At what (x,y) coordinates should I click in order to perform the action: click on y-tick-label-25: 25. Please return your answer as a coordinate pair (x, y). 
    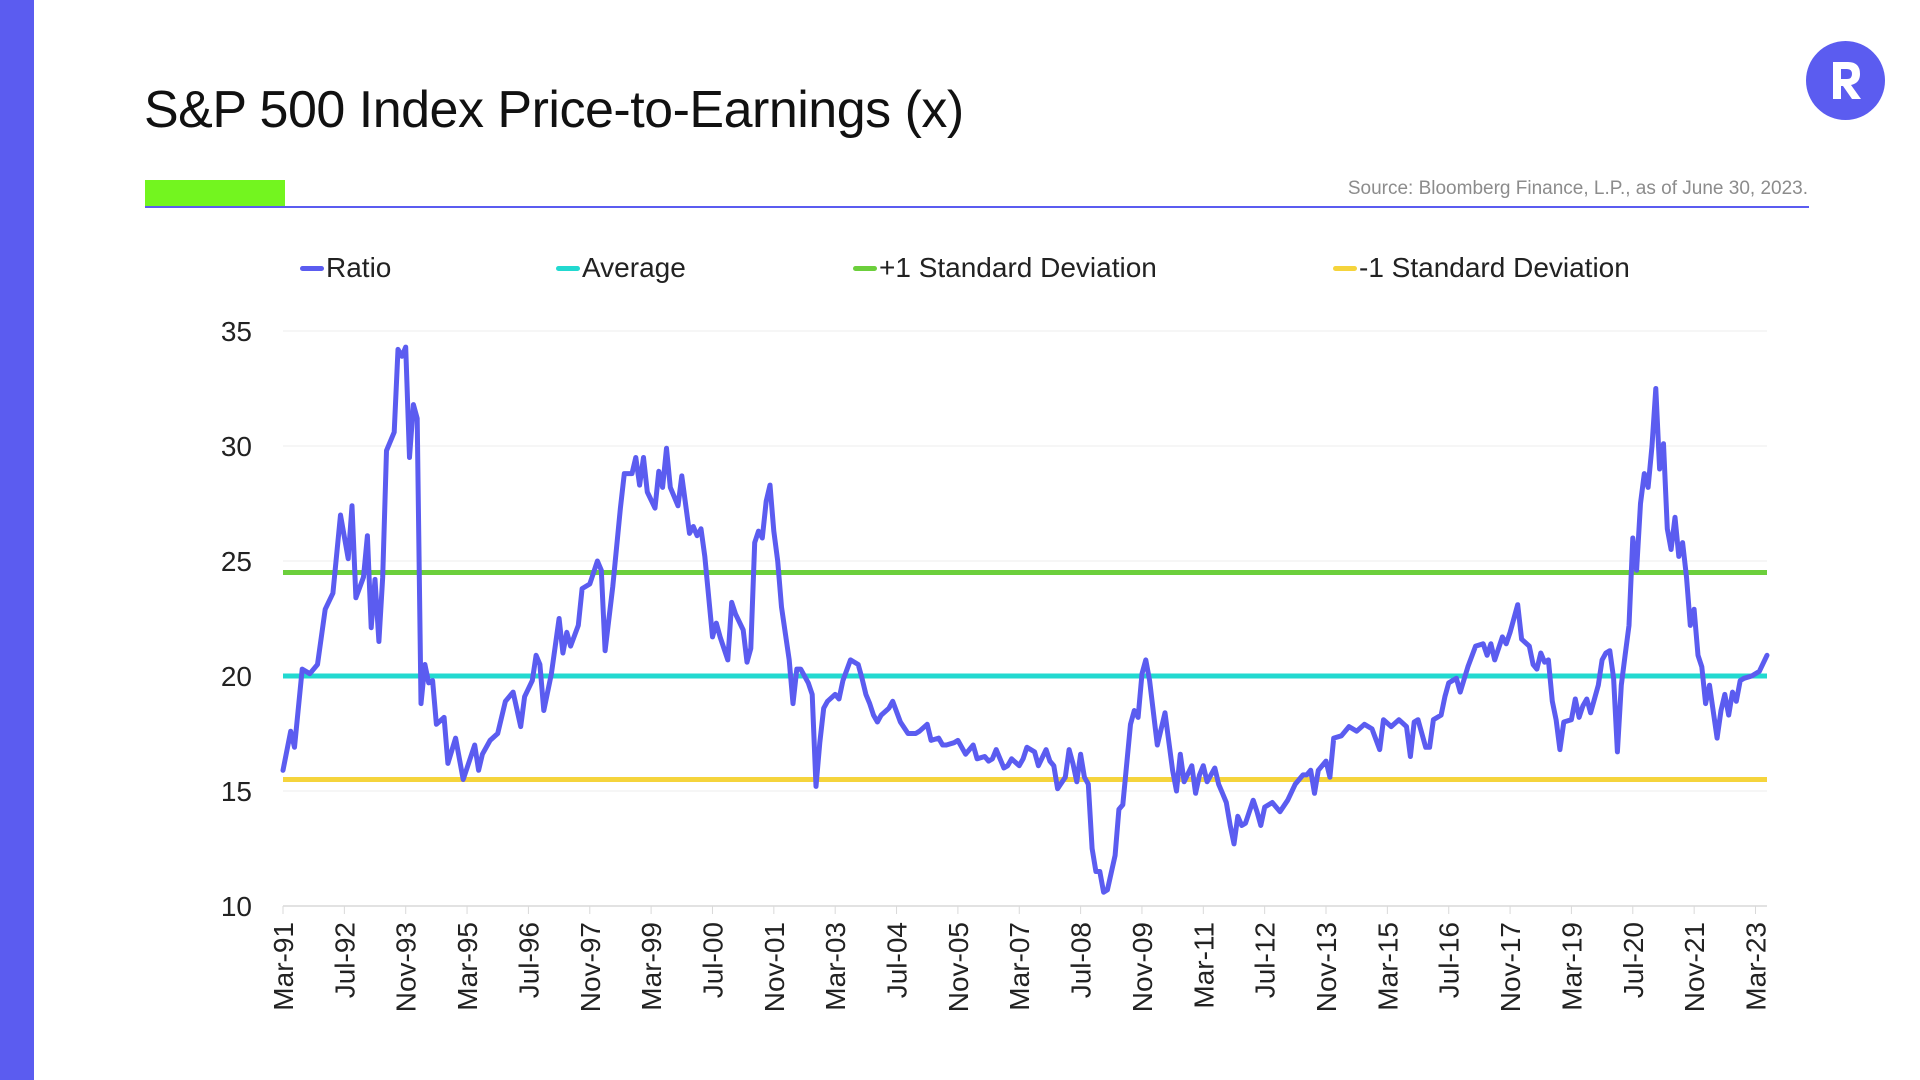
    Looking at the image, I should click on (236, 561).